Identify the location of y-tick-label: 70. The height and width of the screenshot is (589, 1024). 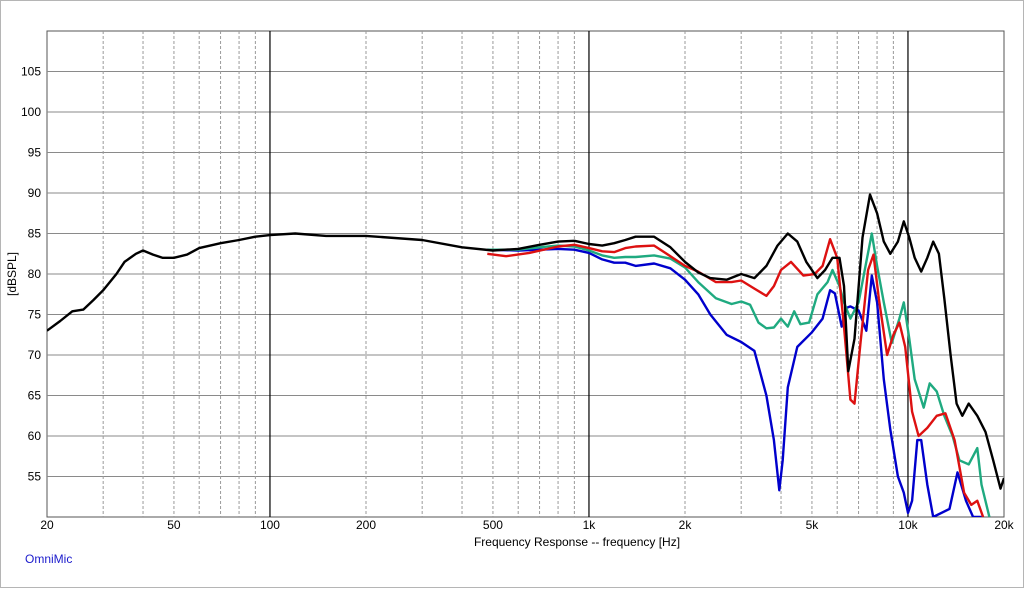
(35, 355).